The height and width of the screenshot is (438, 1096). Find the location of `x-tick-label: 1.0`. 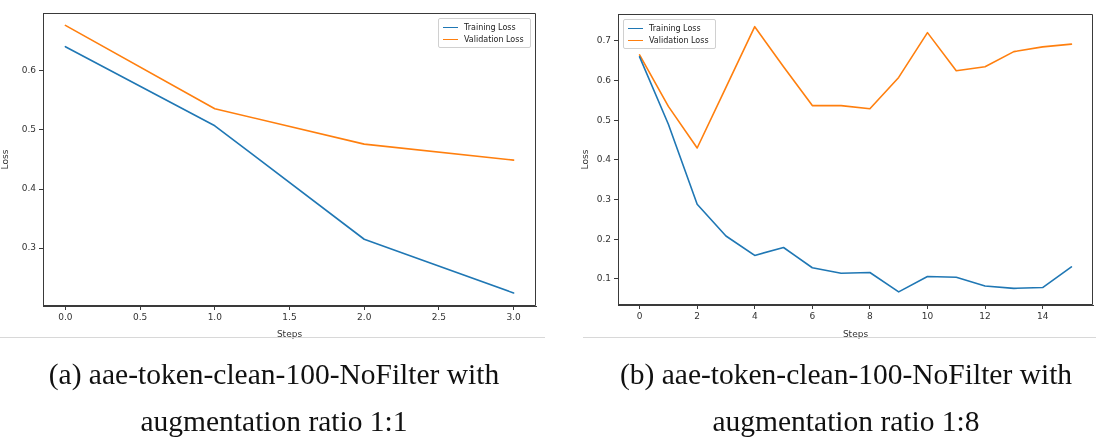

x-tick-label: 1.0 is located at coordinates (215, 316).